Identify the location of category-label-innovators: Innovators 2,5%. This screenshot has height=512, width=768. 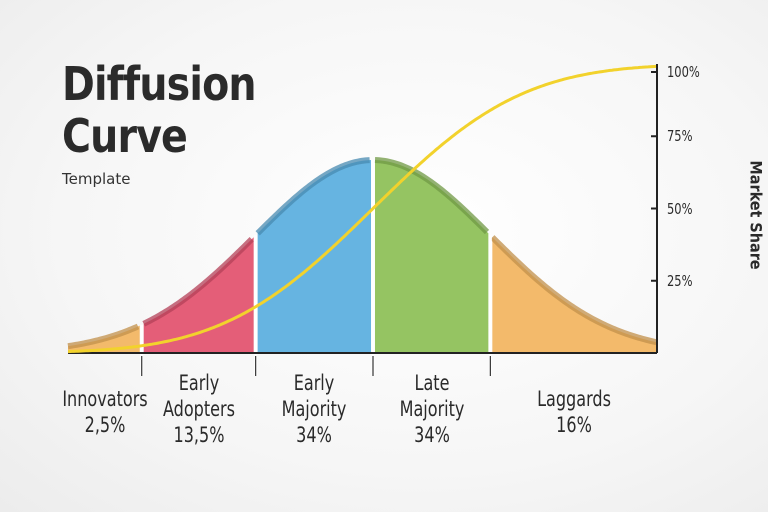
(104, 412).